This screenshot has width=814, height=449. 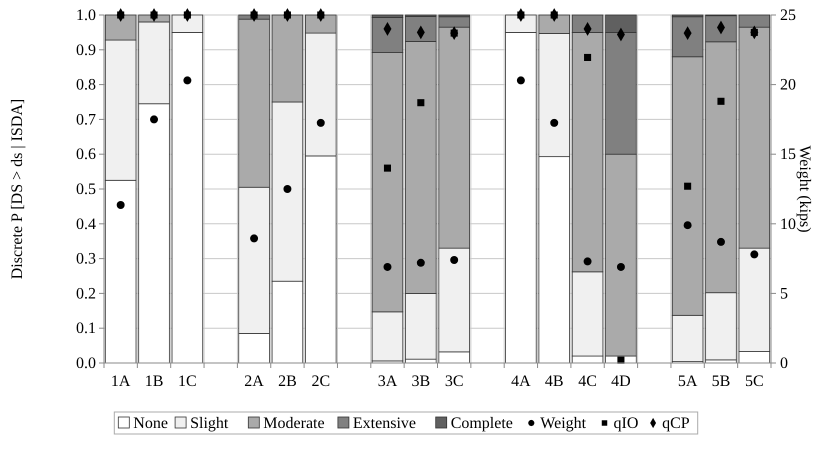 What do you see at coordinates (86, 50) in the screenshot?
I see `y-tick-label: 0.9` at bounding box center [86, 50].